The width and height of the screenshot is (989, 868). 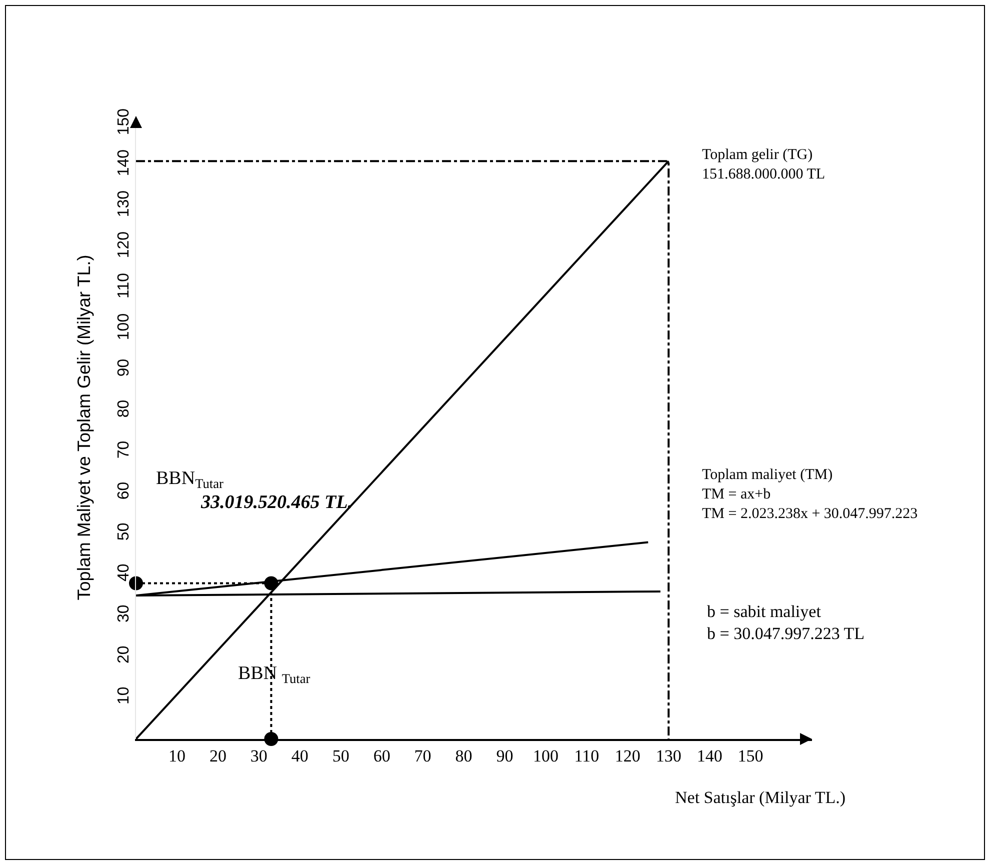 What do you see at coordinates (124, 162) in the screenshot?
I see `y-tick-label: 140` at bounding box center [124, 162].